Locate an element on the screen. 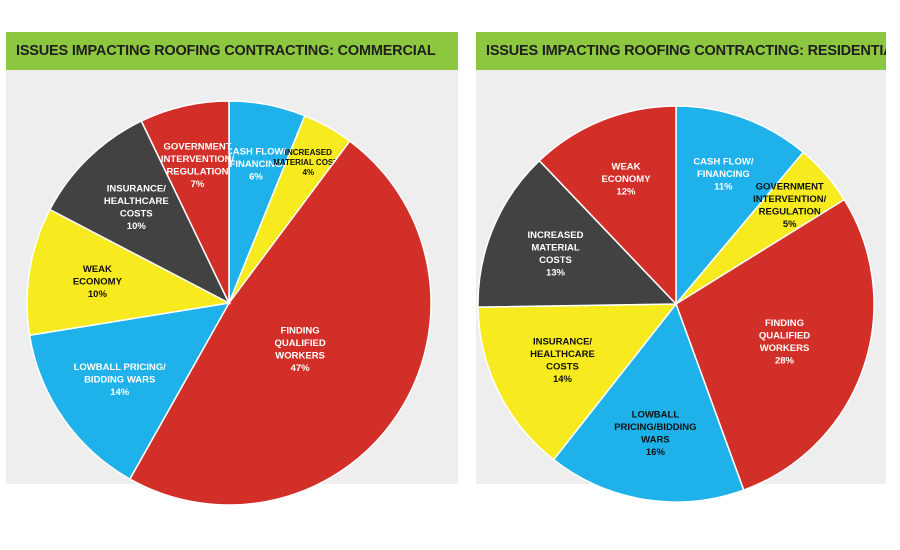  commercial-slice-label-line: INCREASED is located at coordinates (308, 152).